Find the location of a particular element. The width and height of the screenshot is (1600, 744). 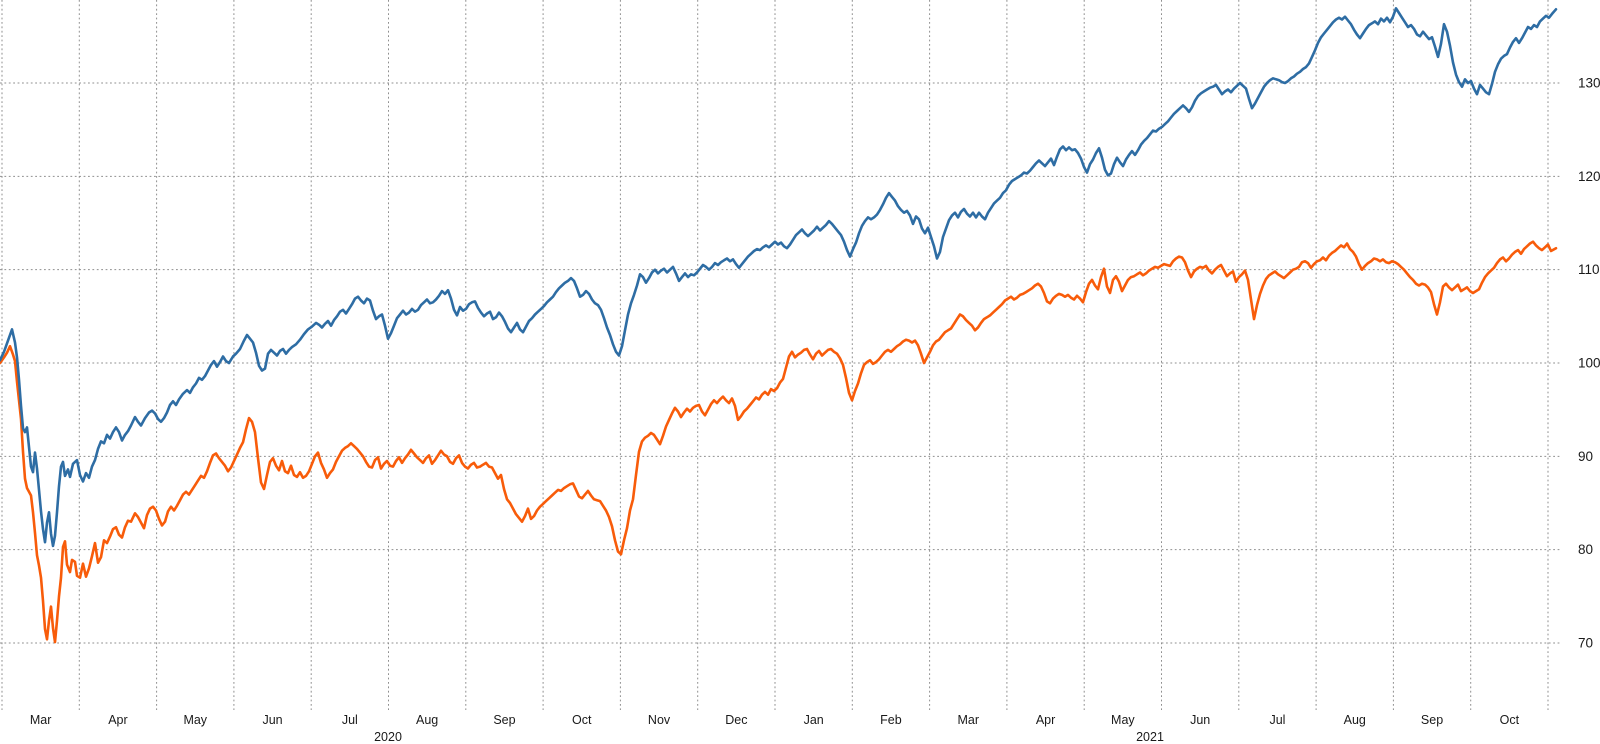

y-tick-label: 120 is located at coordinates (1589, 176).